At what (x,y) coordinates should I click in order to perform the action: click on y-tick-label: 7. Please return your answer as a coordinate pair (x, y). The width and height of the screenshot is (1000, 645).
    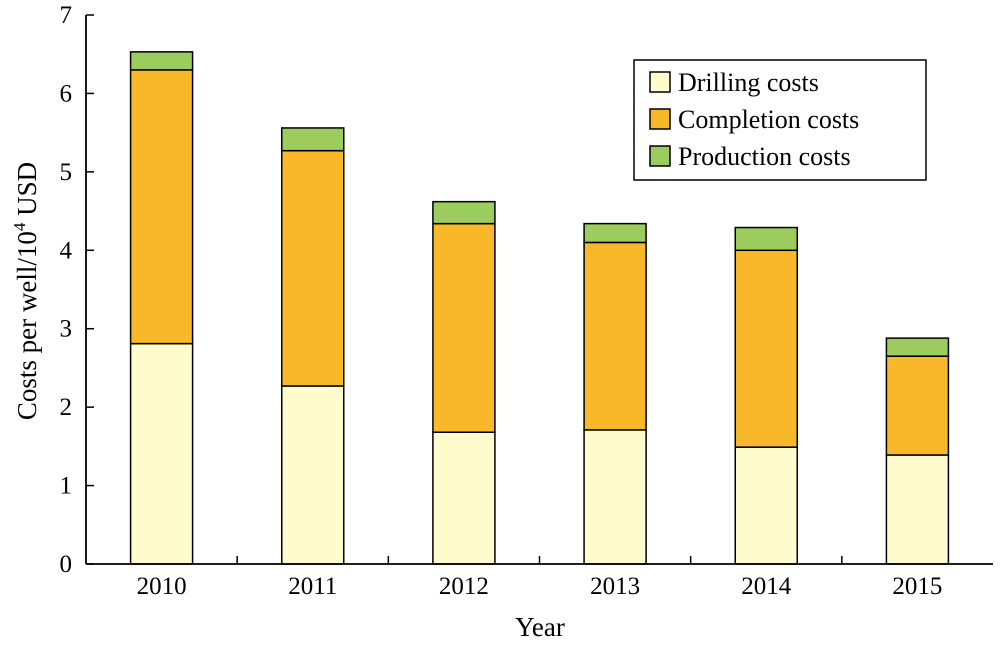
    Looking at the image, I should click on (66, 15).